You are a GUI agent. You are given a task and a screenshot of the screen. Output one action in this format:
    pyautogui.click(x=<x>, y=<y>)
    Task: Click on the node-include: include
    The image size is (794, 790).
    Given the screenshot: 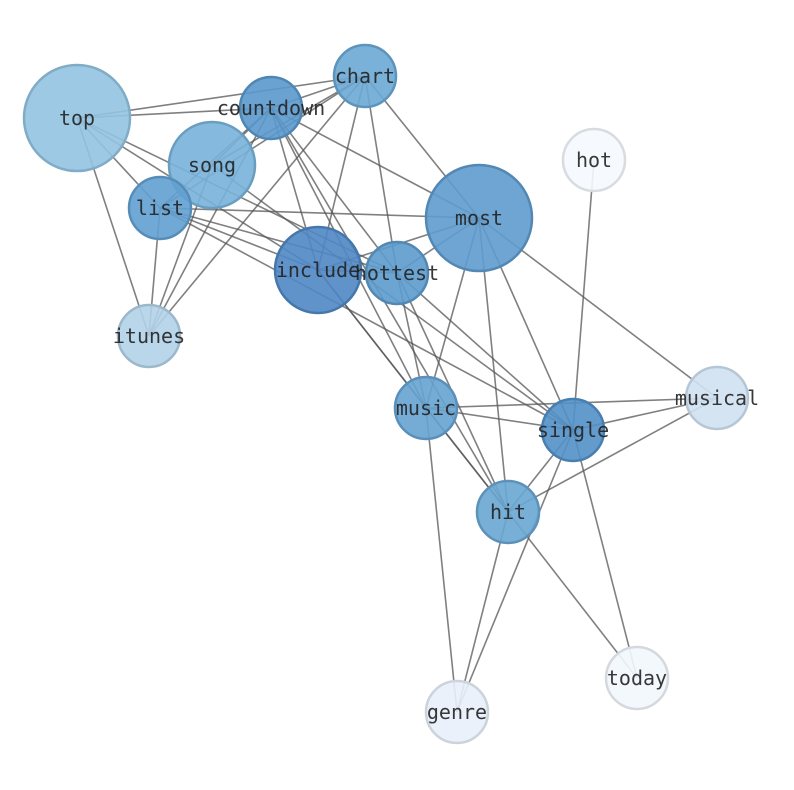 What is the action you would take?
    pyautogui.click(x=318, y=270)
    